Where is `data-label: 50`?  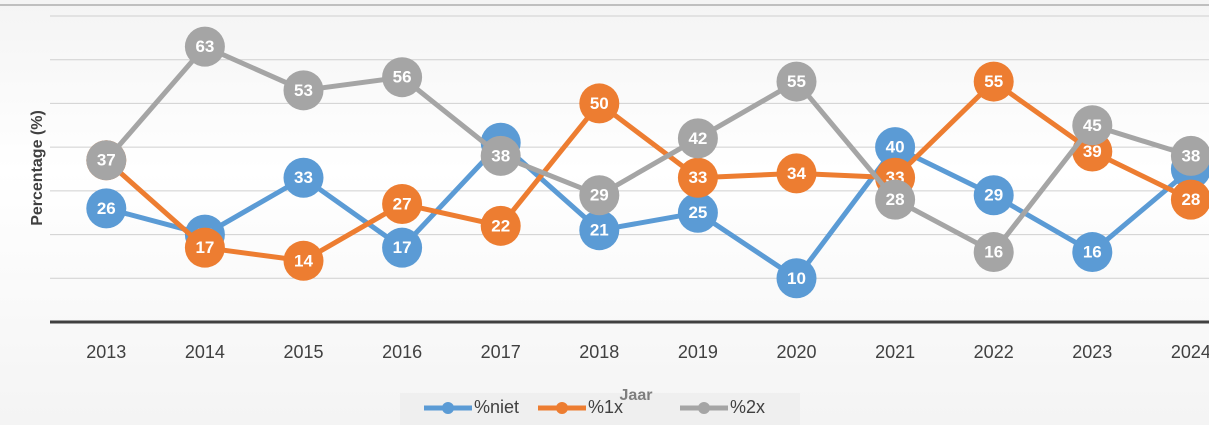 data-label: 50 is located at coordinates (599, 103).